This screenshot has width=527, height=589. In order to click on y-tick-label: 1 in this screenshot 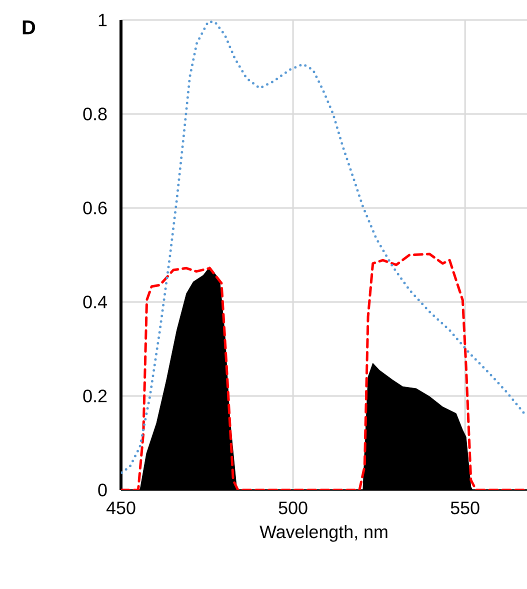, I will do `click(102, 20)`.